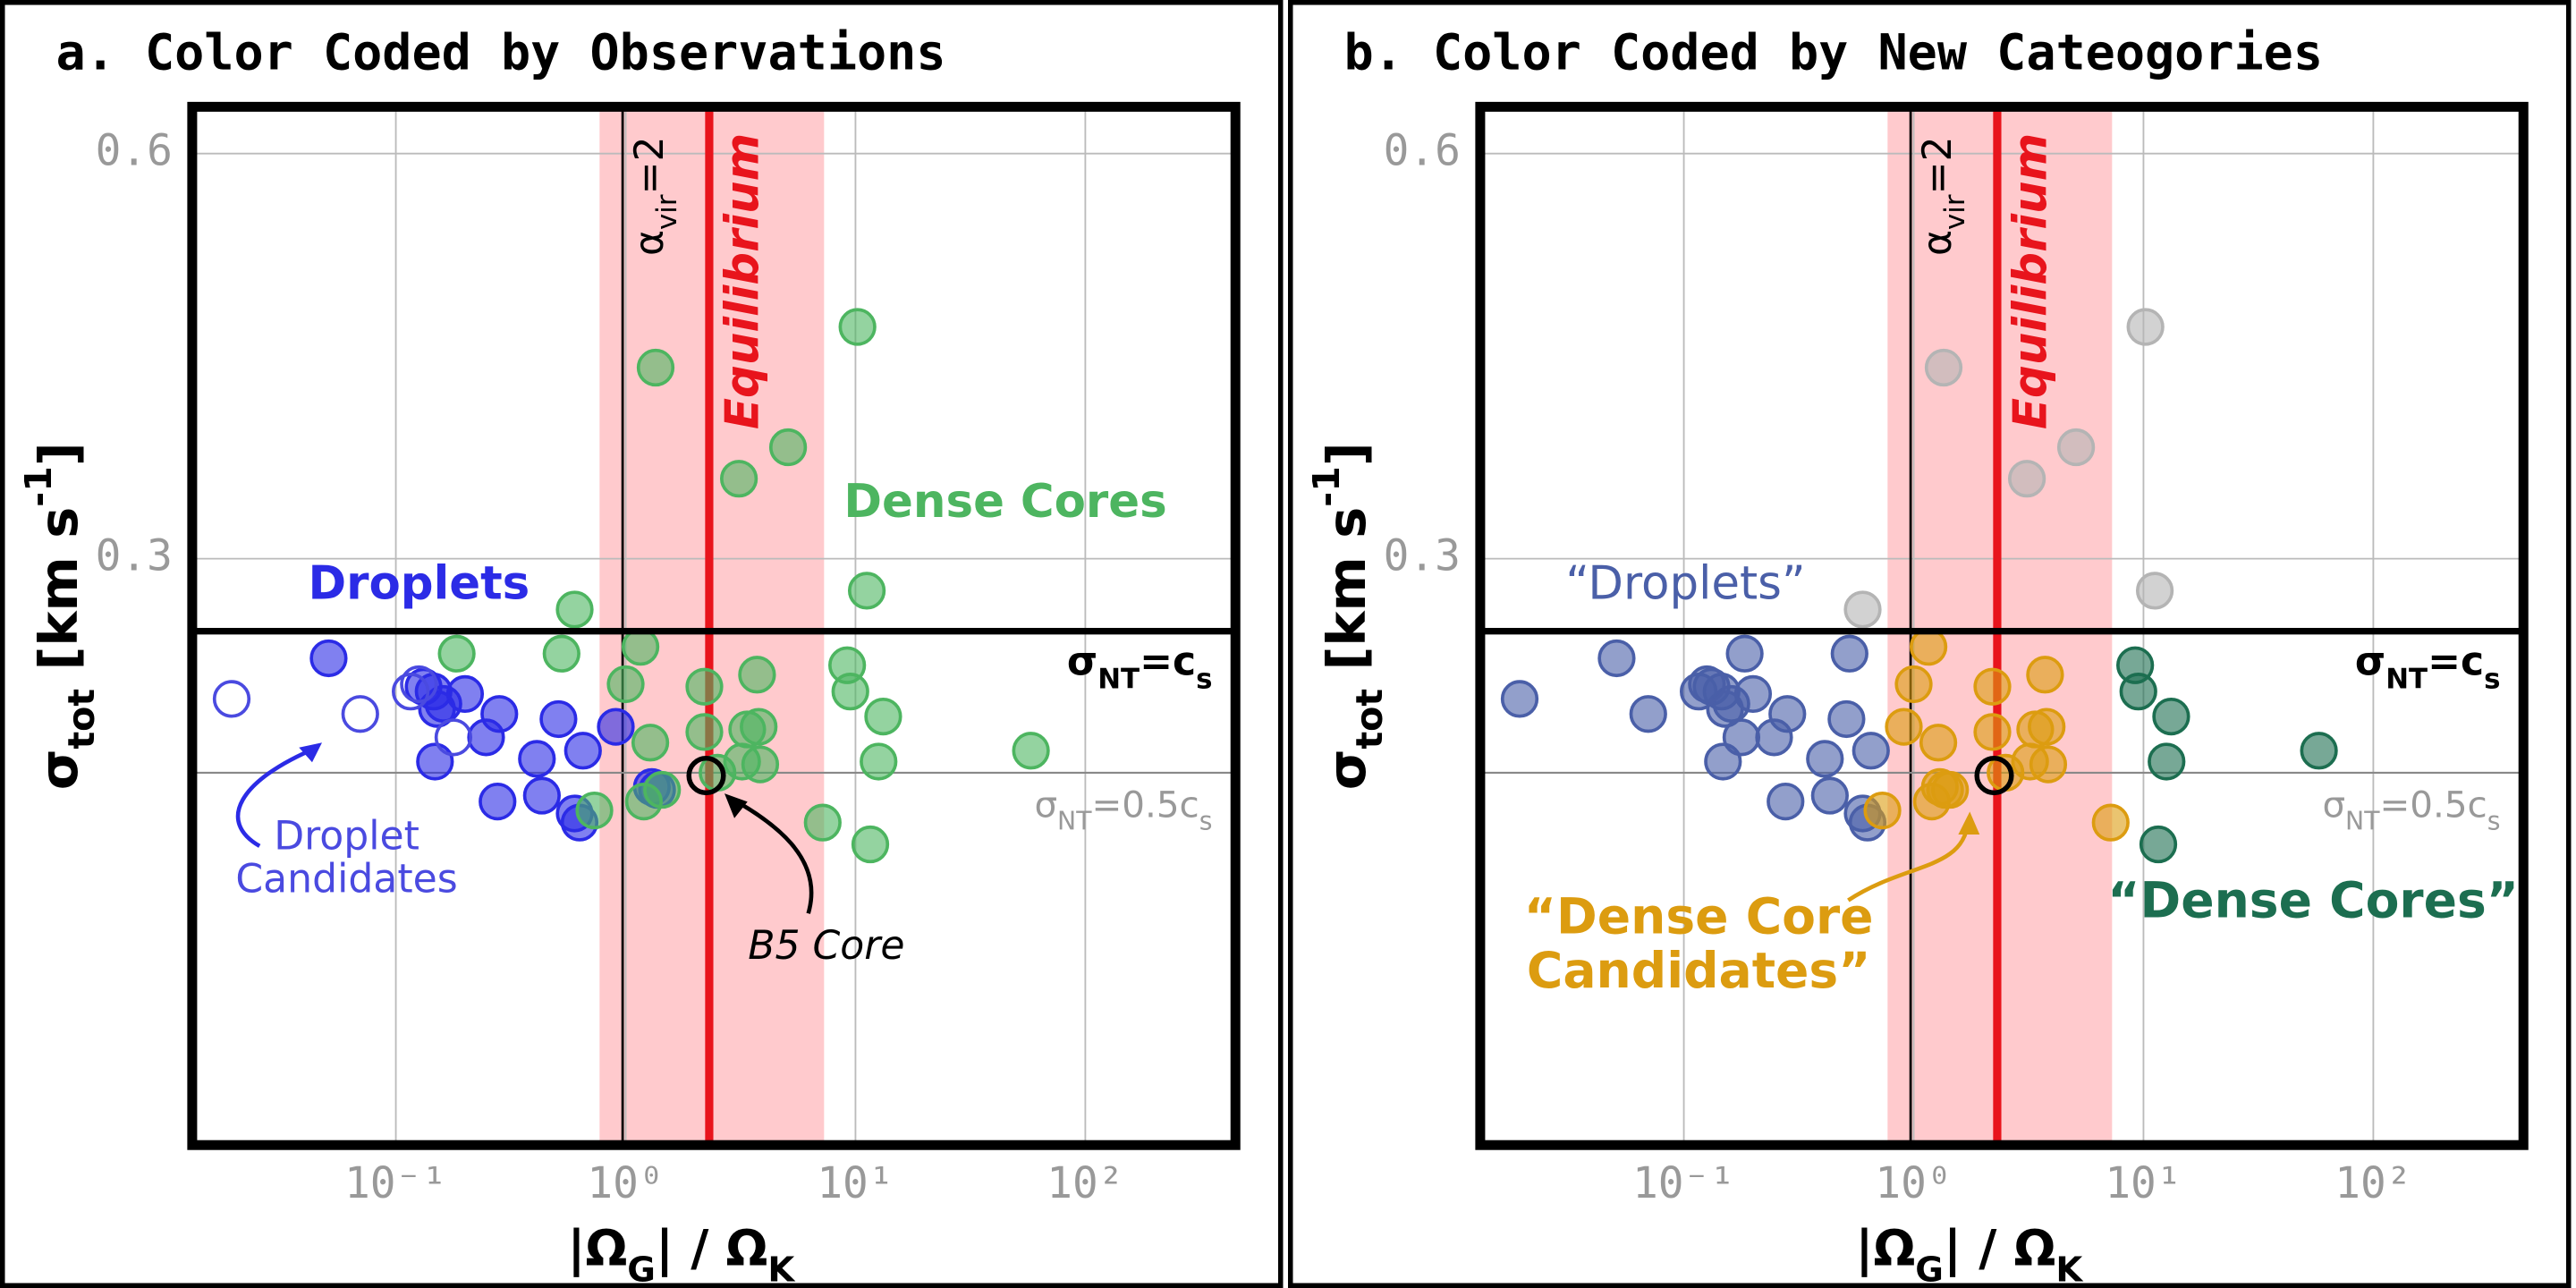  I want to click on series-label: Droplets, so click(419, 584).